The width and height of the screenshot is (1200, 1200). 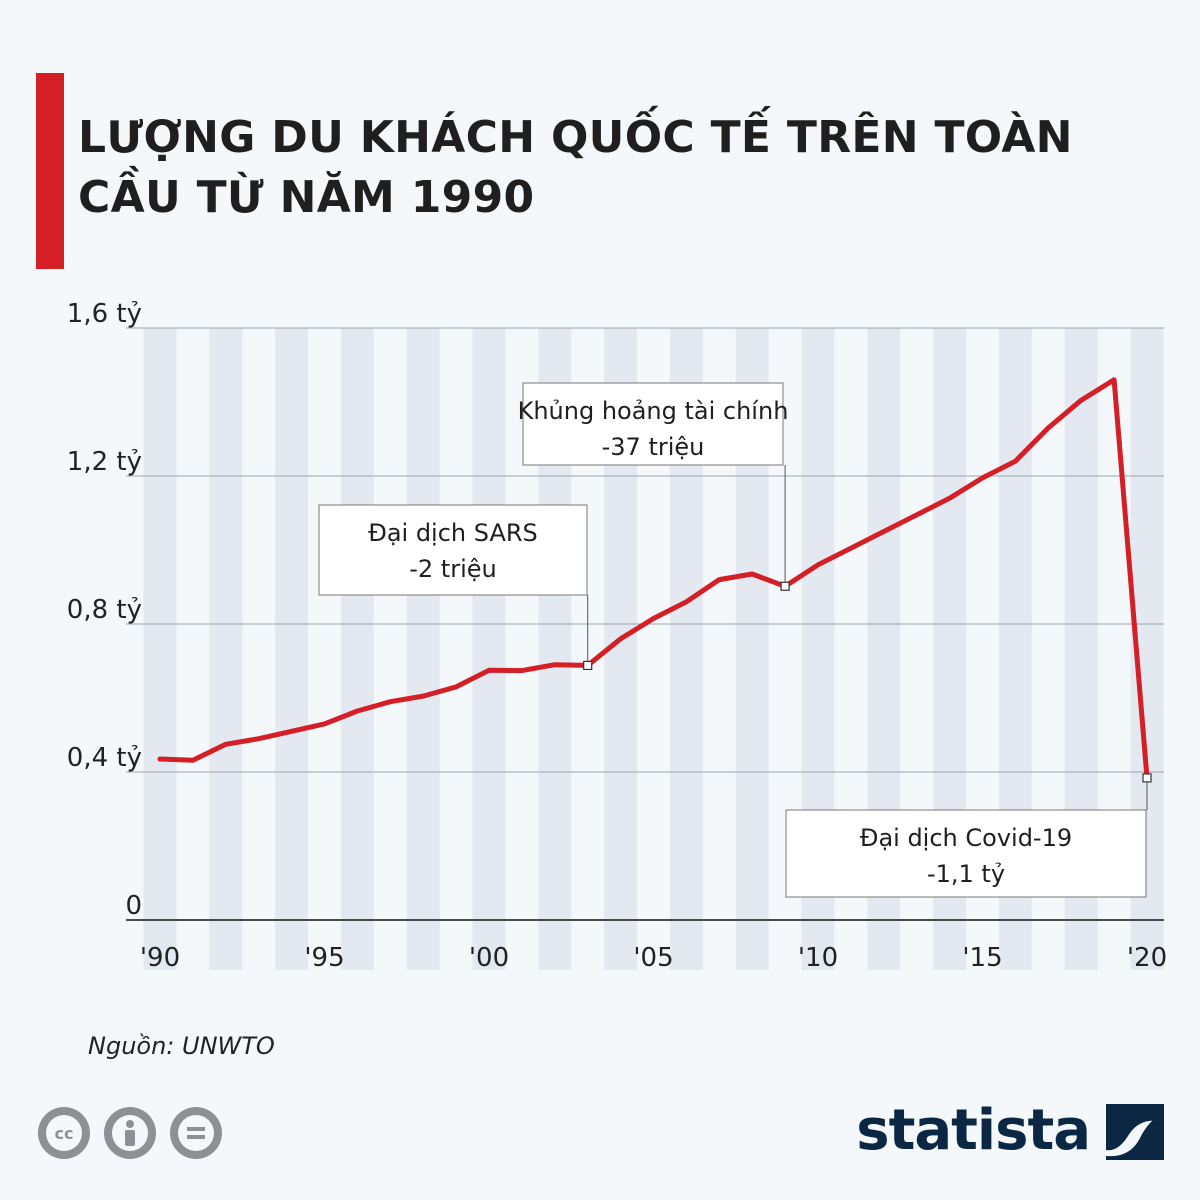 What do you see at coordinates (653, 411) in the screenshot?
I see `annotation-label: Khủng hoảng tài chính` at bounding box center [653, 411].